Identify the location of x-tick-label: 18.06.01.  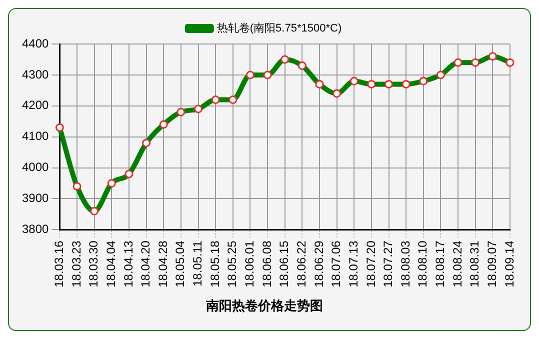
(249, 264).